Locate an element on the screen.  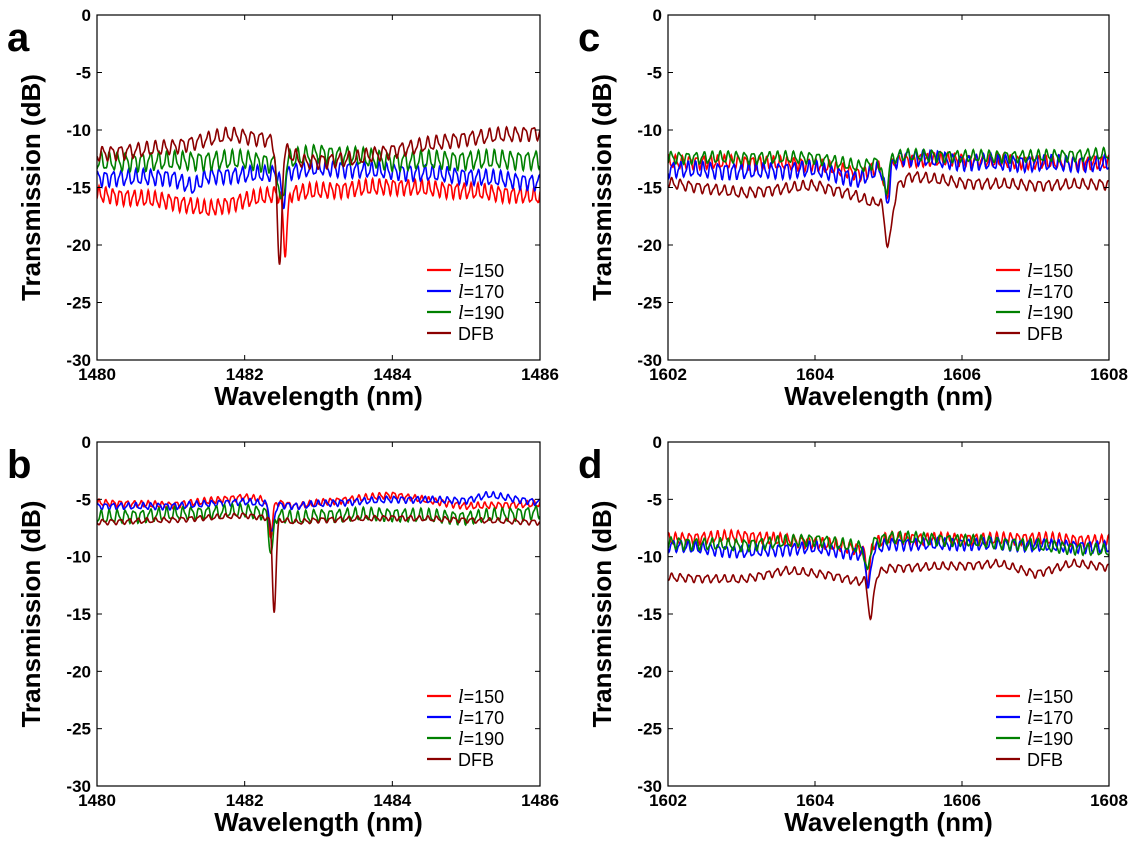
panel-letter: a is located at coordinates (18, 38).